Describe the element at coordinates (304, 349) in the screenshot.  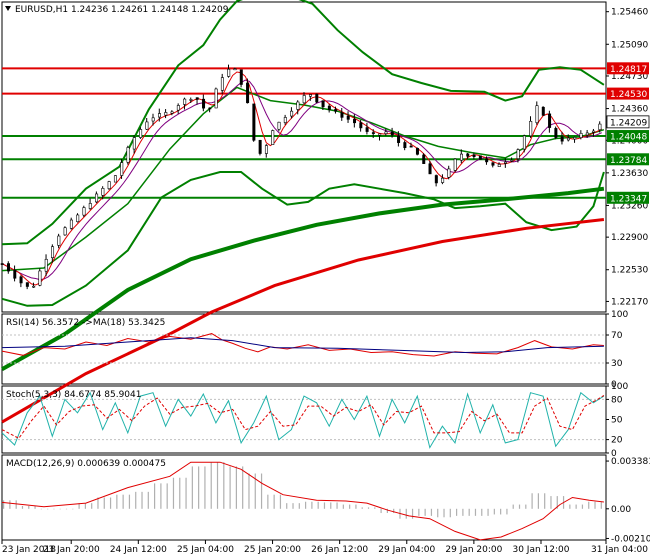
I see `panel-frame-rsi` at that location.